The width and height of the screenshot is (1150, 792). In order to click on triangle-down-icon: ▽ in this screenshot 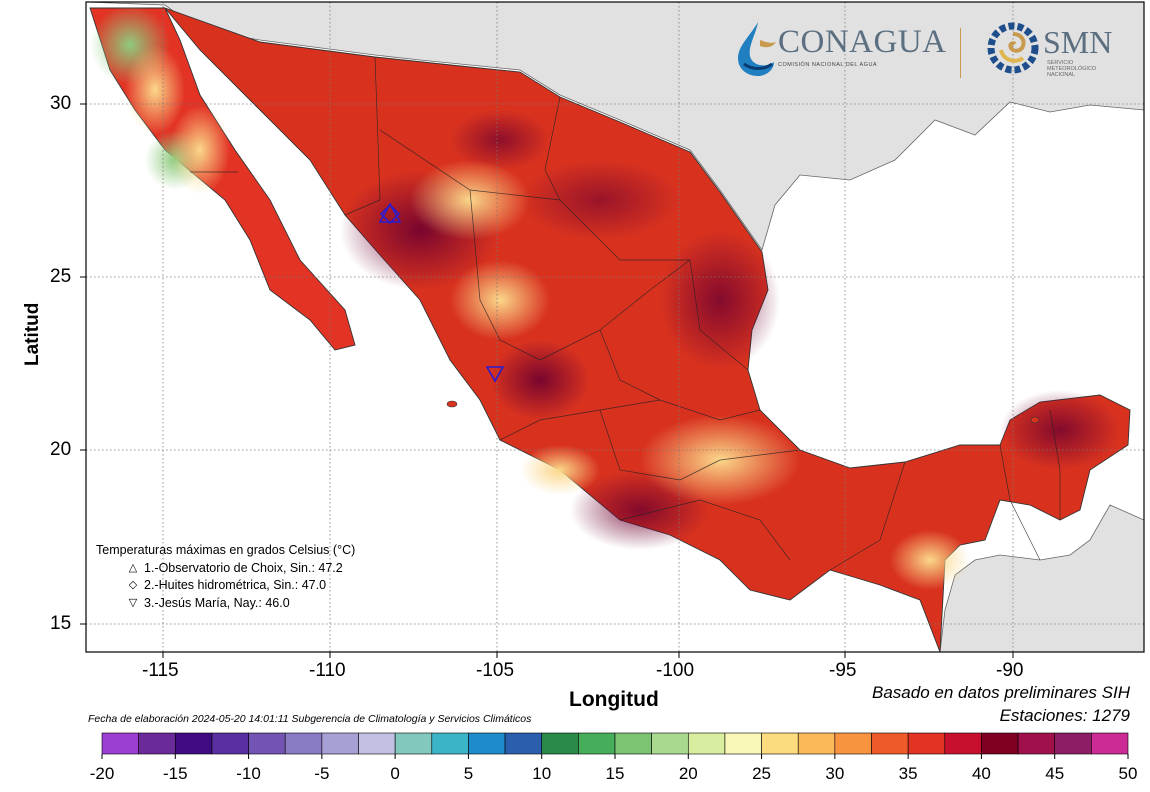, I will do `click(133, 602)`.